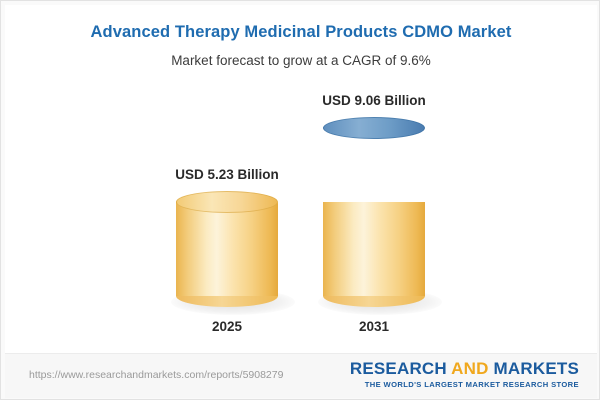 This screenshot has width=600, height=400. What do you see at coordinates (374, 326) in the screenshot?
I see `category-label-2031: 2031` at bounding box center [374, 326].